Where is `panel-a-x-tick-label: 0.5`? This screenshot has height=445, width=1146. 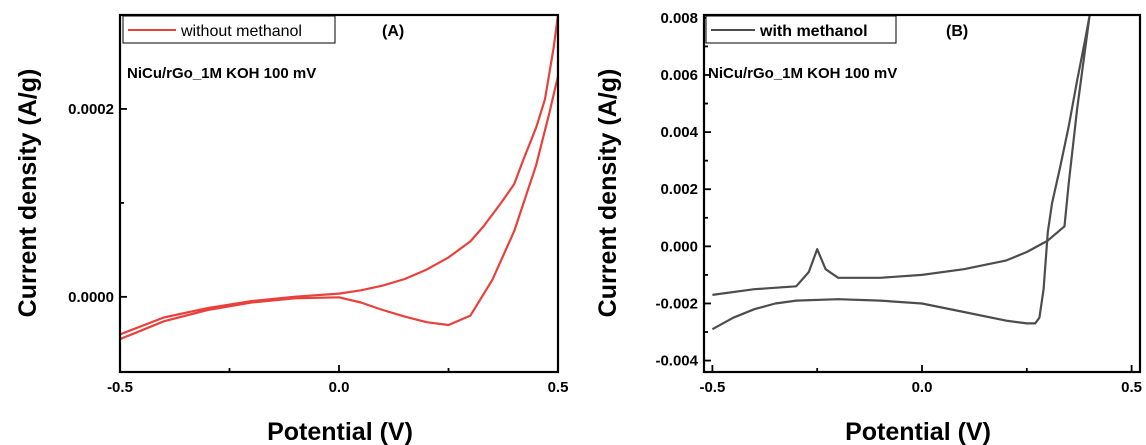 panel-a-x-tick-label: 0.5 is located at coordinates (558, 387).